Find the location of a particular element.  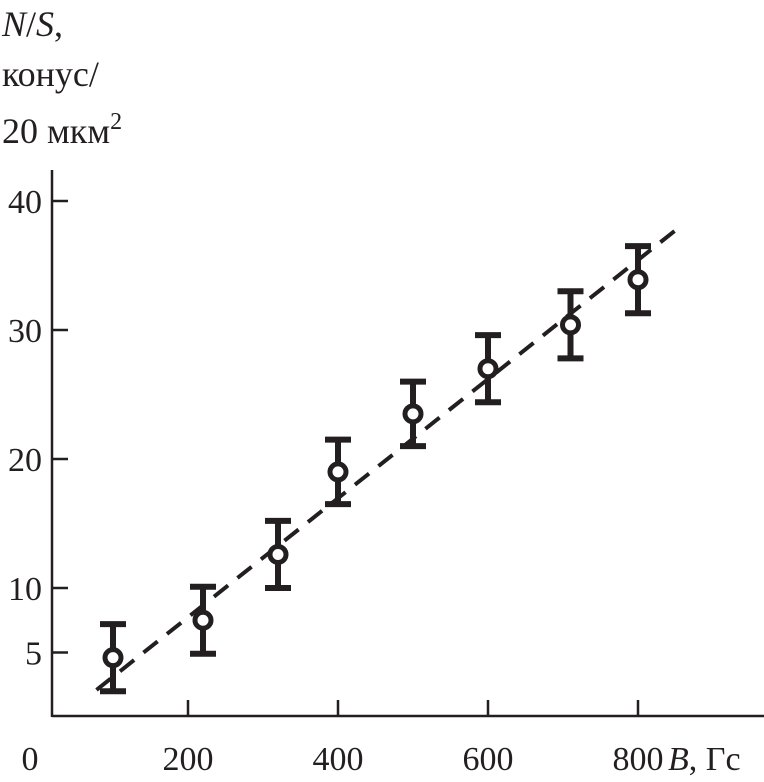

y-tick-label: 40 is located at coordinates (25, 202).